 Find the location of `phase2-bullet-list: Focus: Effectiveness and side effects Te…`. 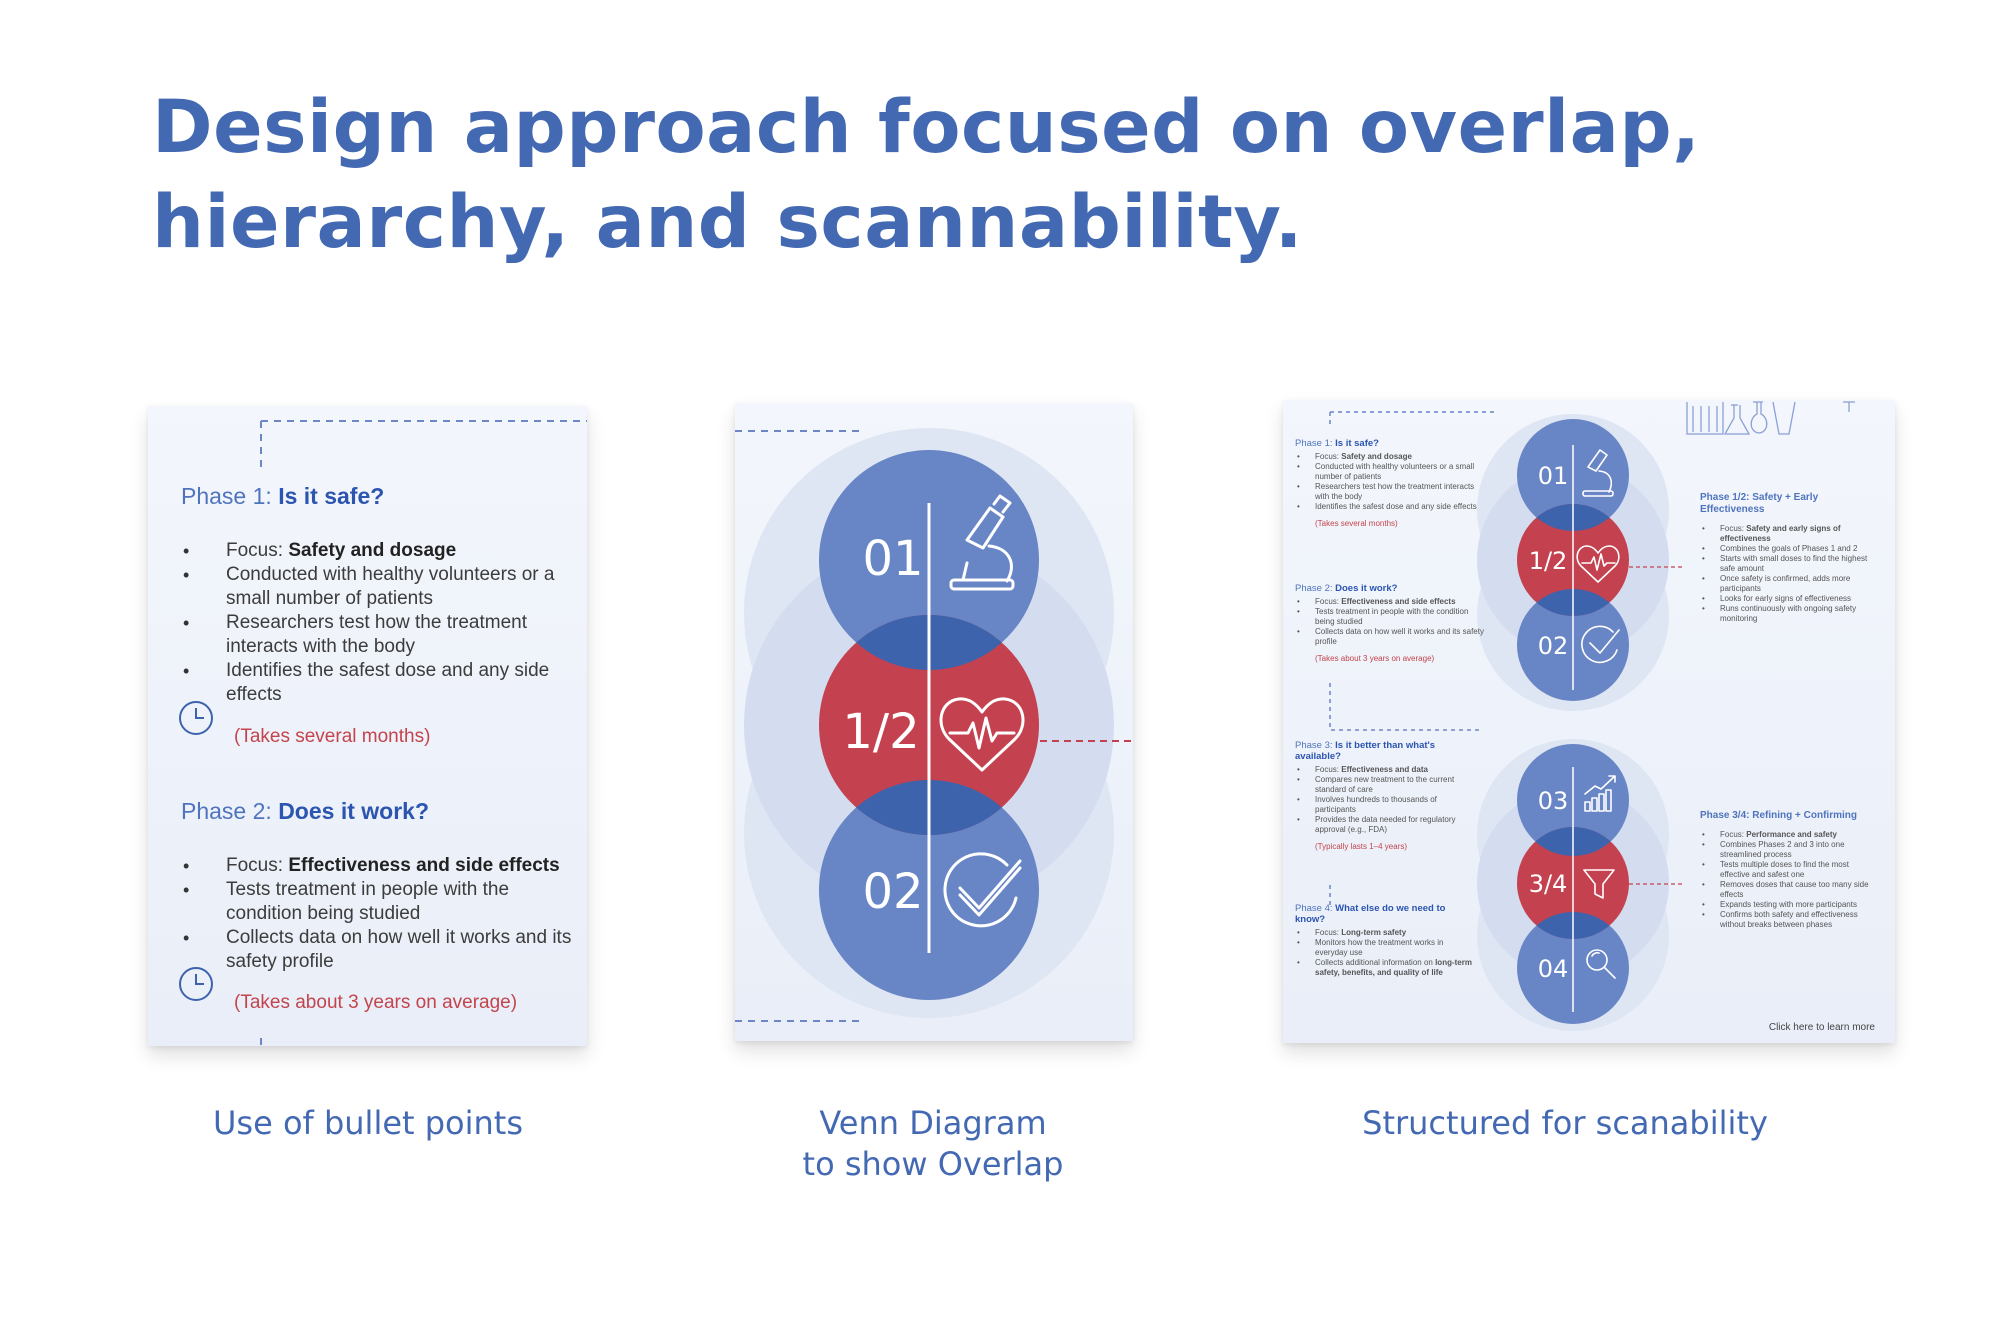

phase2-bullet-list: Focus: Effectiveness and side effects Te… is located at coordinates (378, 914).